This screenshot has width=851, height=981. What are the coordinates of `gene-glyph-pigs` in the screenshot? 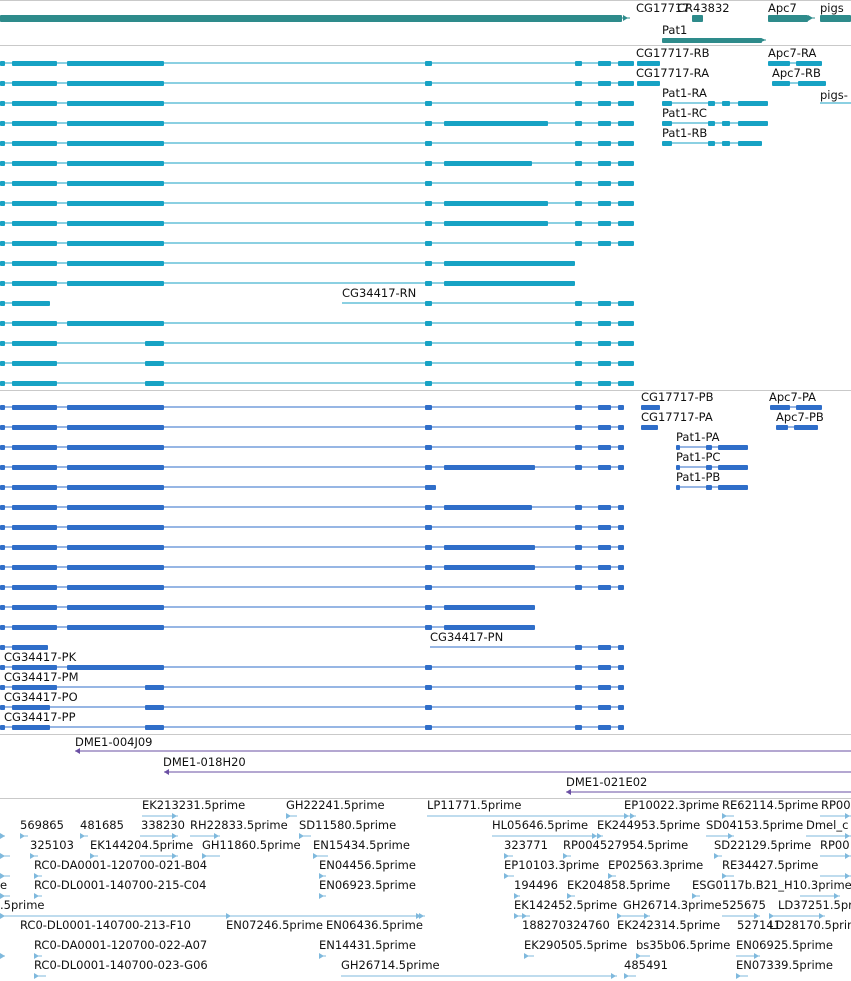 It's located at (835, 18).